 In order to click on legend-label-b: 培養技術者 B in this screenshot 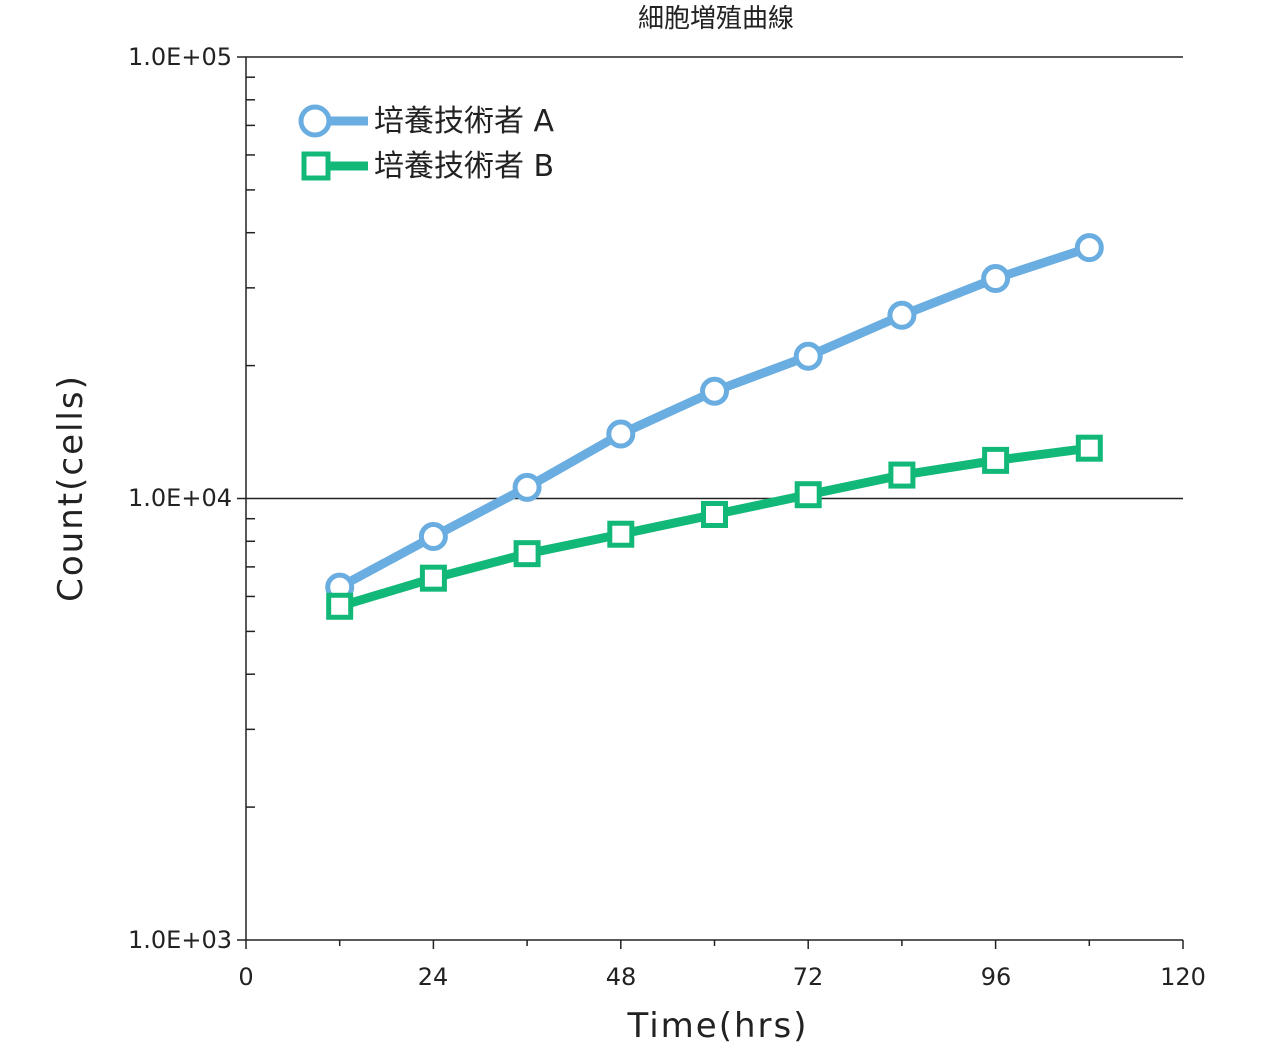, I will do `click(464, 166)`.